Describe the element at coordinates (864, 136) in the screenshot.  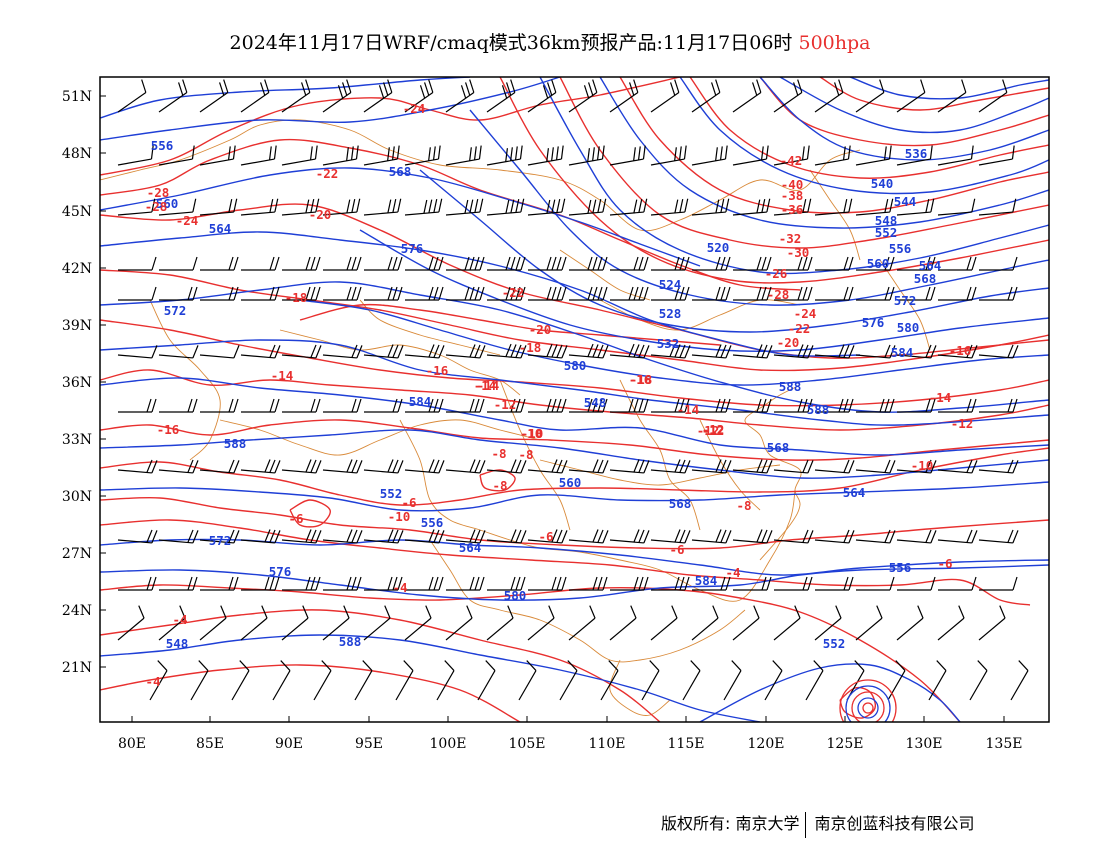
I see `height-contour-line` at that location.